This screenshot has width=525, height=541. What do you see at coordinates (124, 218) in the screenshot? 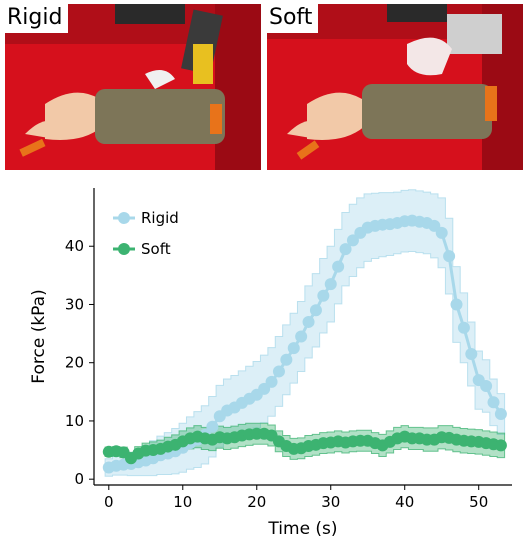
I see `legend-rigid-marker` at bounding box center [124, 218].